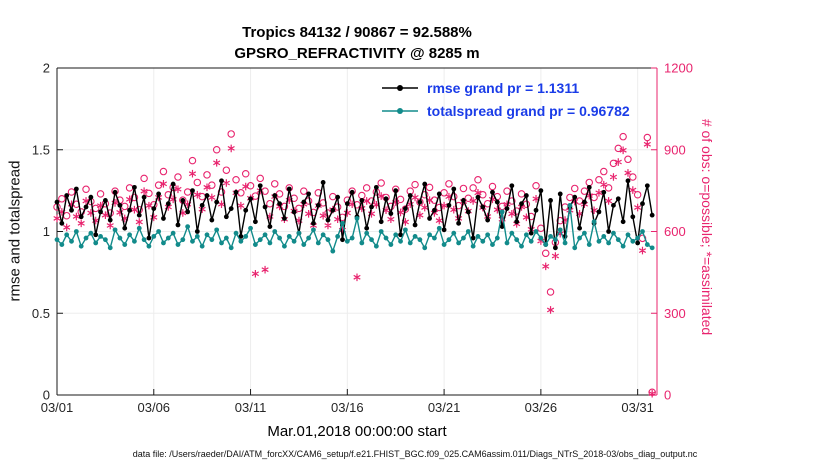 The height and width of the screenshot is (470, 830). I want to click on svg-text: 03/06, so click(154, 407).